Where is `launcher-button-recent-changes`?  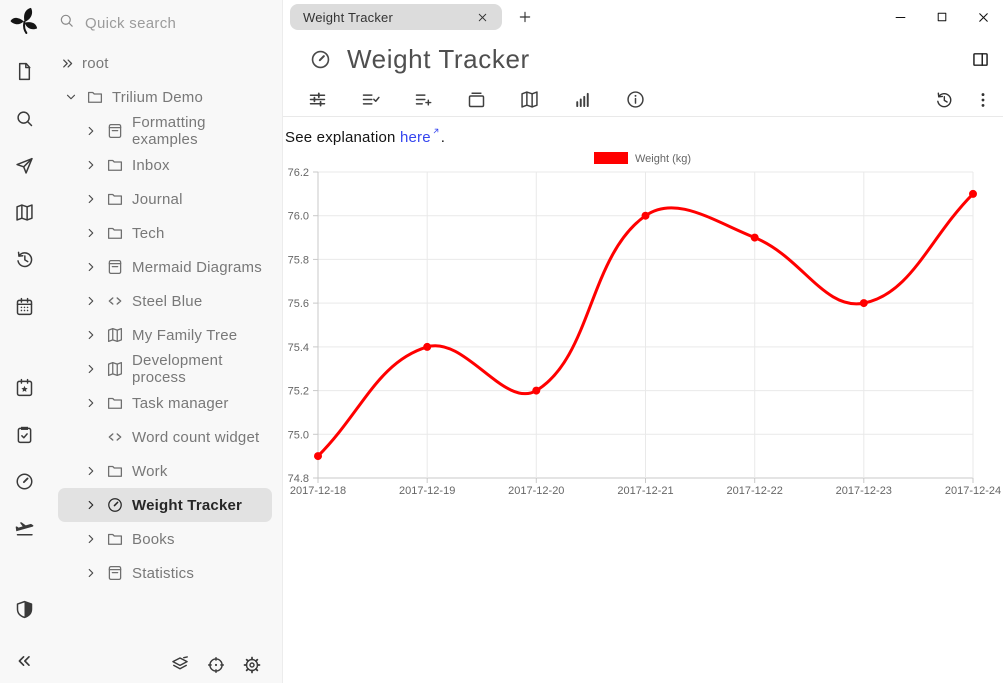
launcher-button-recent-changes is located at coordinates (24, 259).